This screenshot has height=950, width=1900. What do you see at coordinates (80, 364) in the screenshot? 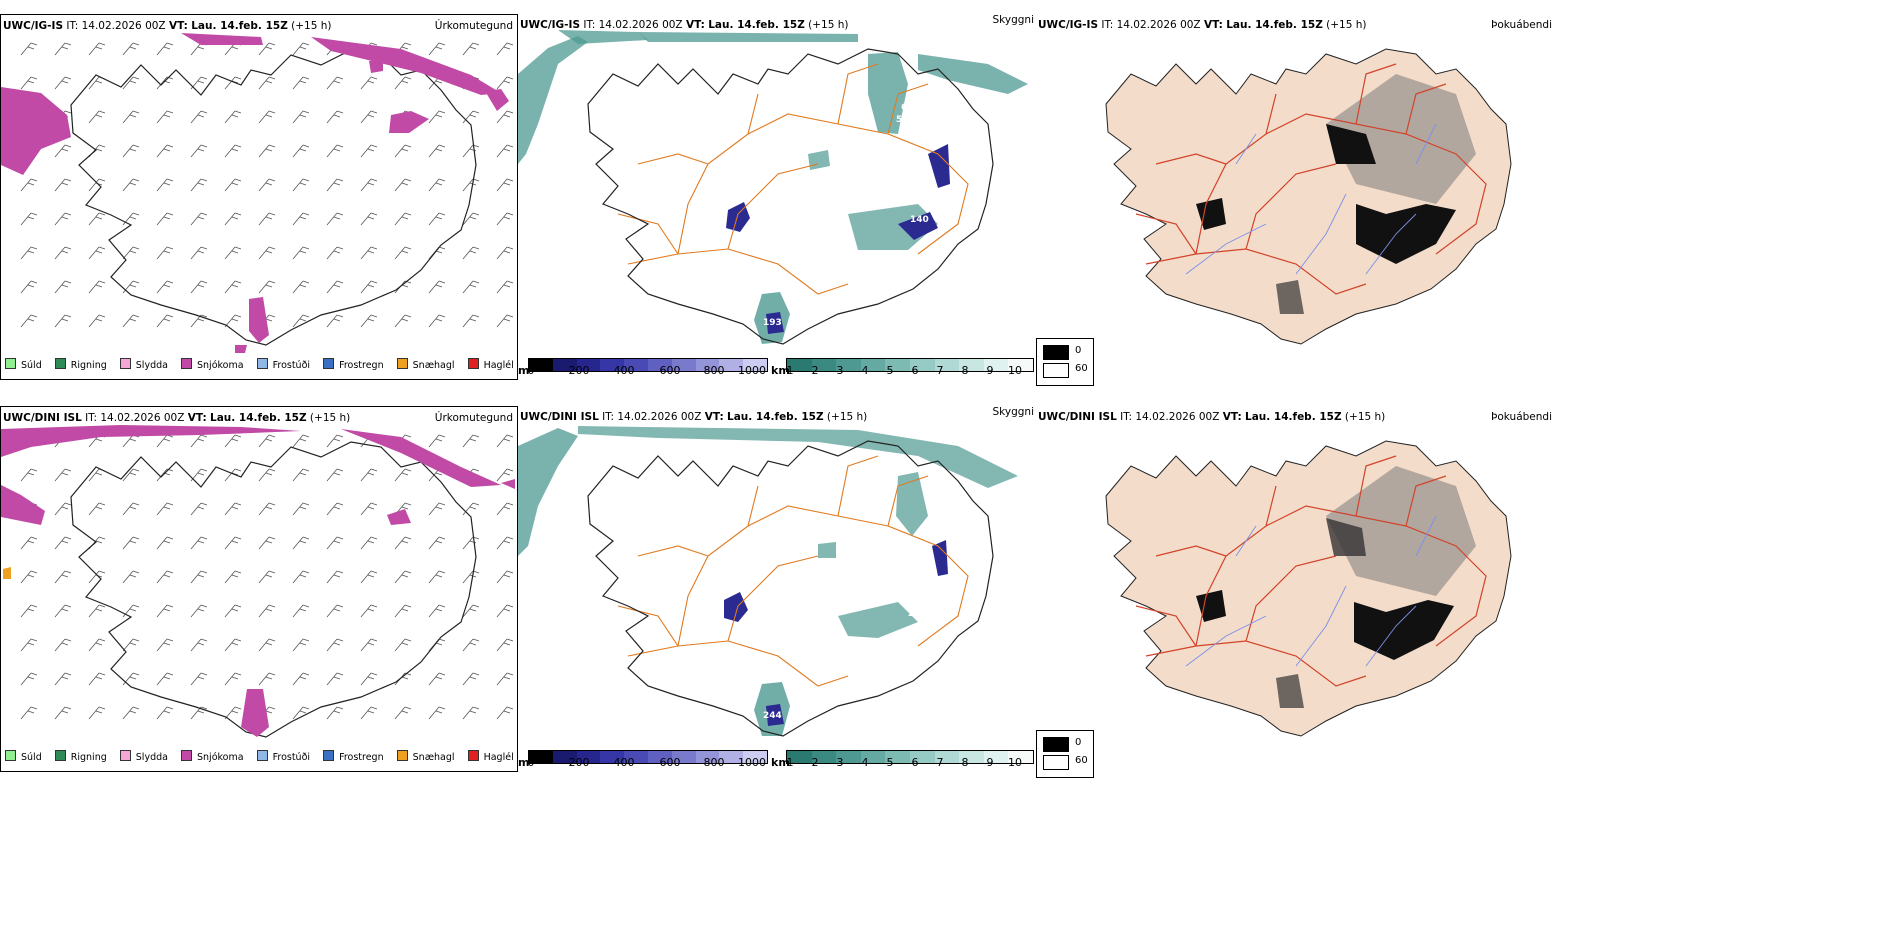
I see `legend-item: Rigning` at bounding box center [80, 364].